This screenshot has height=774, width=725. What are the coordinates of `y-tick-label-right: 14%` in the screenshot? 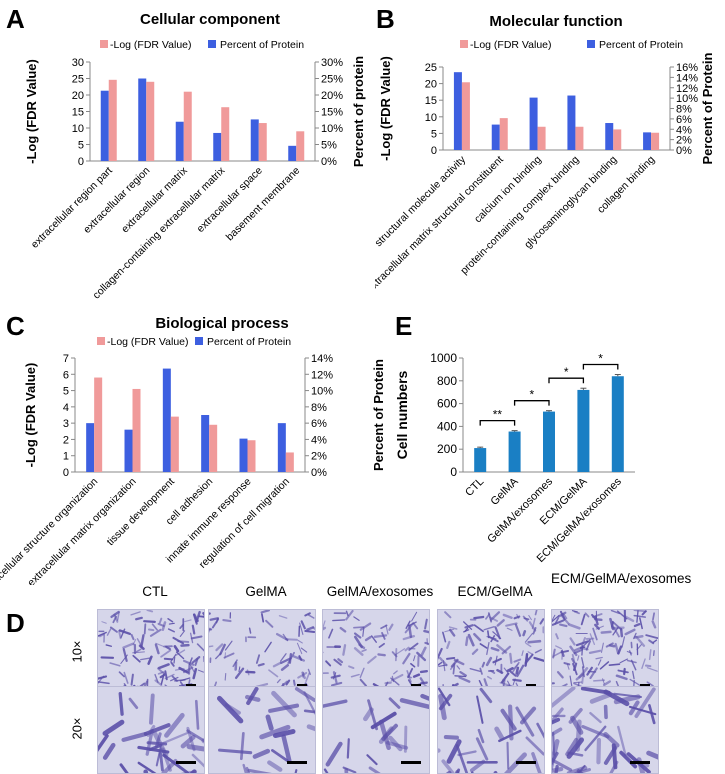 It's located at (687, 78).